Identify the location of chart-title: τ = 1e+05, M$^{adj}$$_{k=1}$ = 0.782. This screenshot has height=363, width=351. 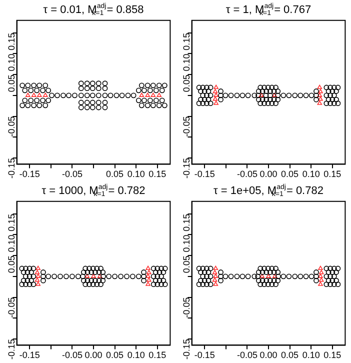
(268, 190).